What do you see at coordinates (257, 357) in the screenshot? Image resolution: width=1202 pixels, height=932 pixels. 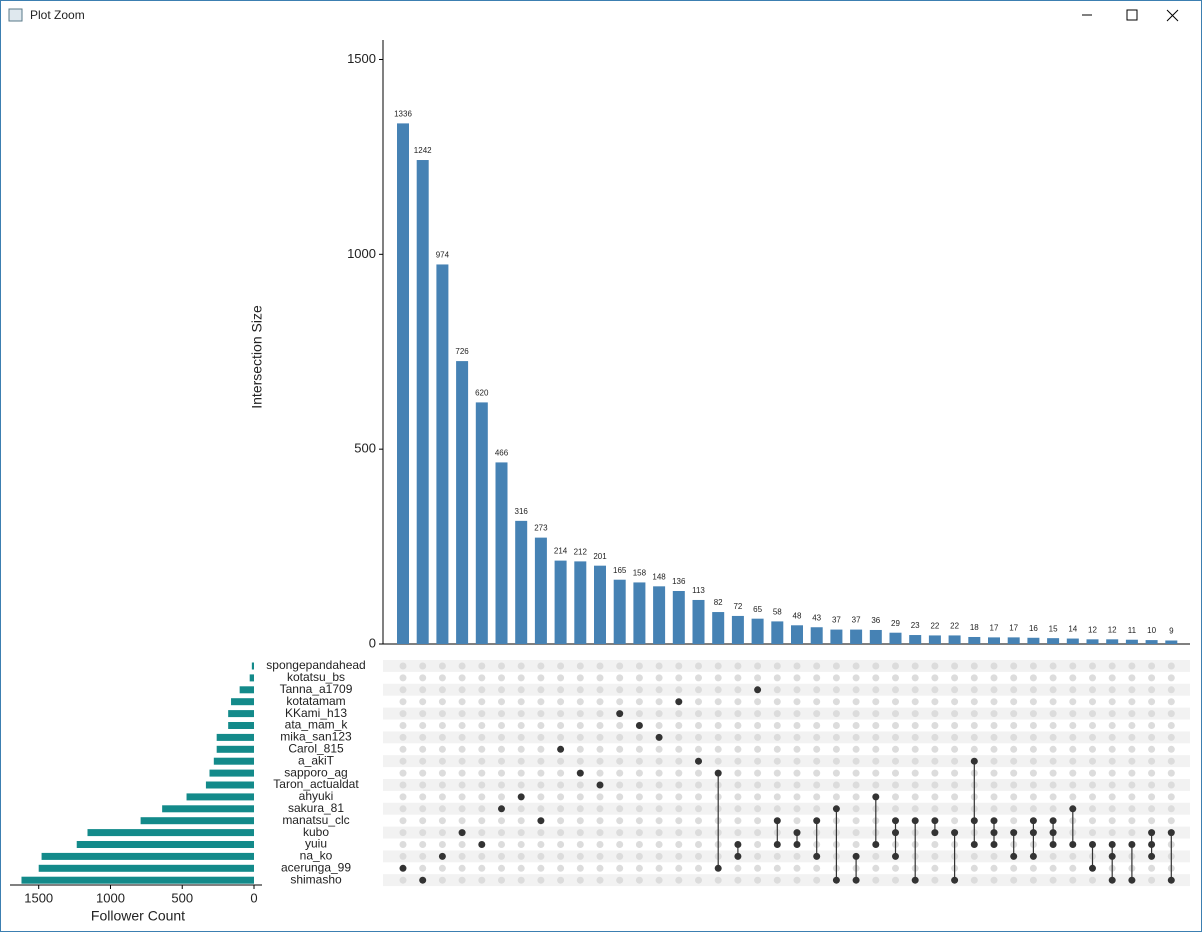 I see `y-axis-label: Intersection Size` at bounding box center [257, 357].